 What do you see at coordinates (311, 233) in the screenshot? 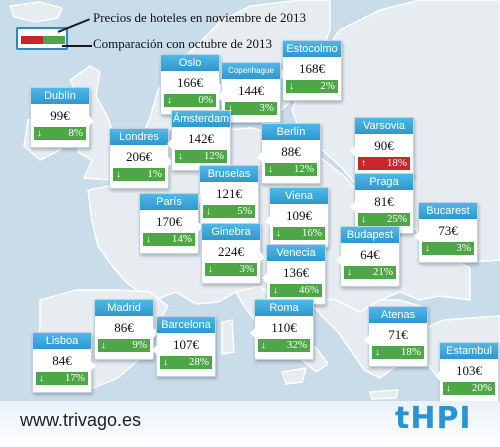
I see `city-change-percent: 16%` at bounding box center [311, 233].